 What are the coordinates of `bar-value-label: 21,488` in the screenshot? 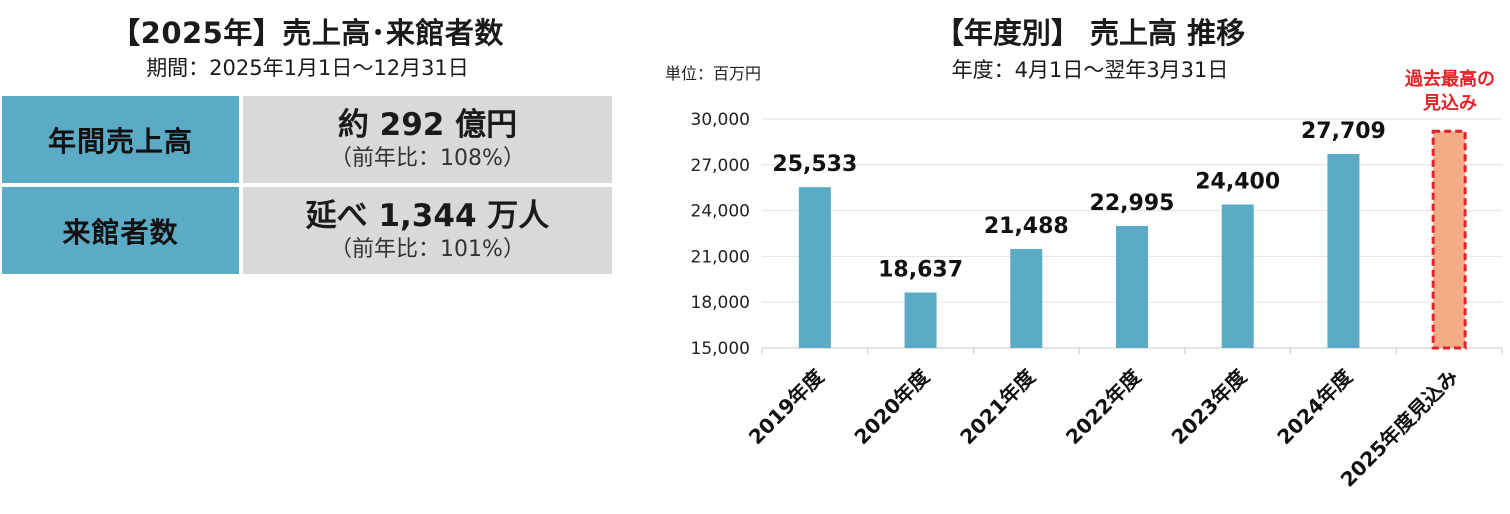 It's located at (1026, 226).